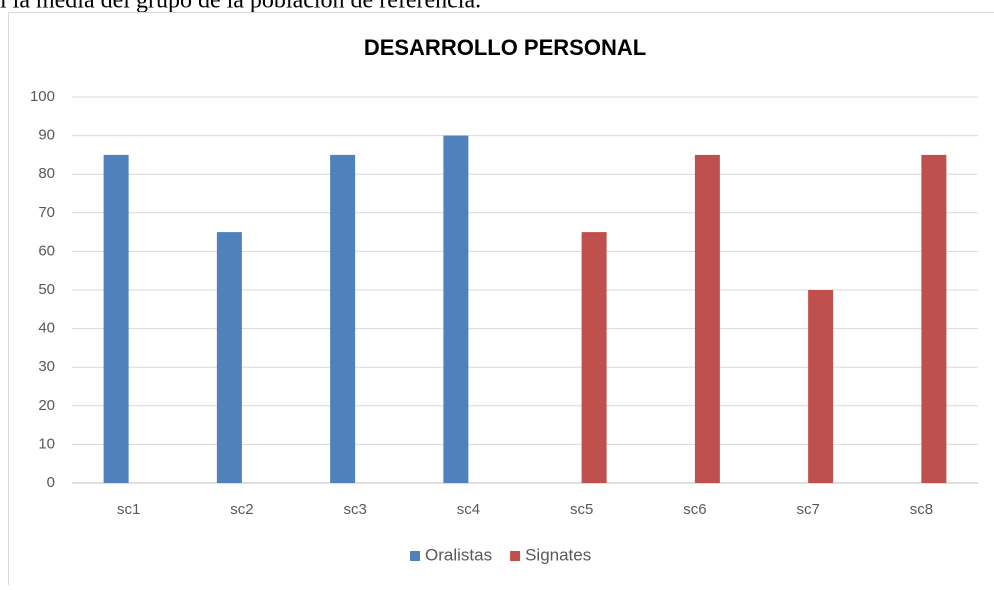  I want to click on y-tick-label: 60, so click(46, 250).